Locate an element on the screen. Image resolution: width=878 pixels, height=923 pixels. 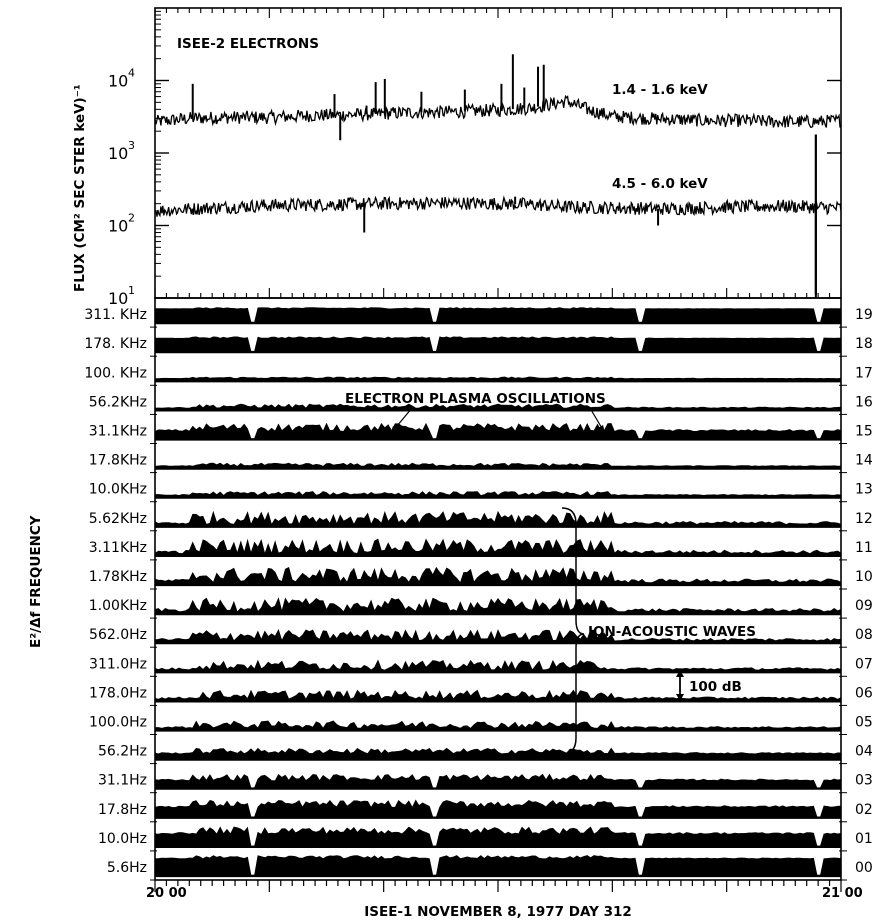
channel-freq-label: 178.0Hz is located at coordinates (118, 693).